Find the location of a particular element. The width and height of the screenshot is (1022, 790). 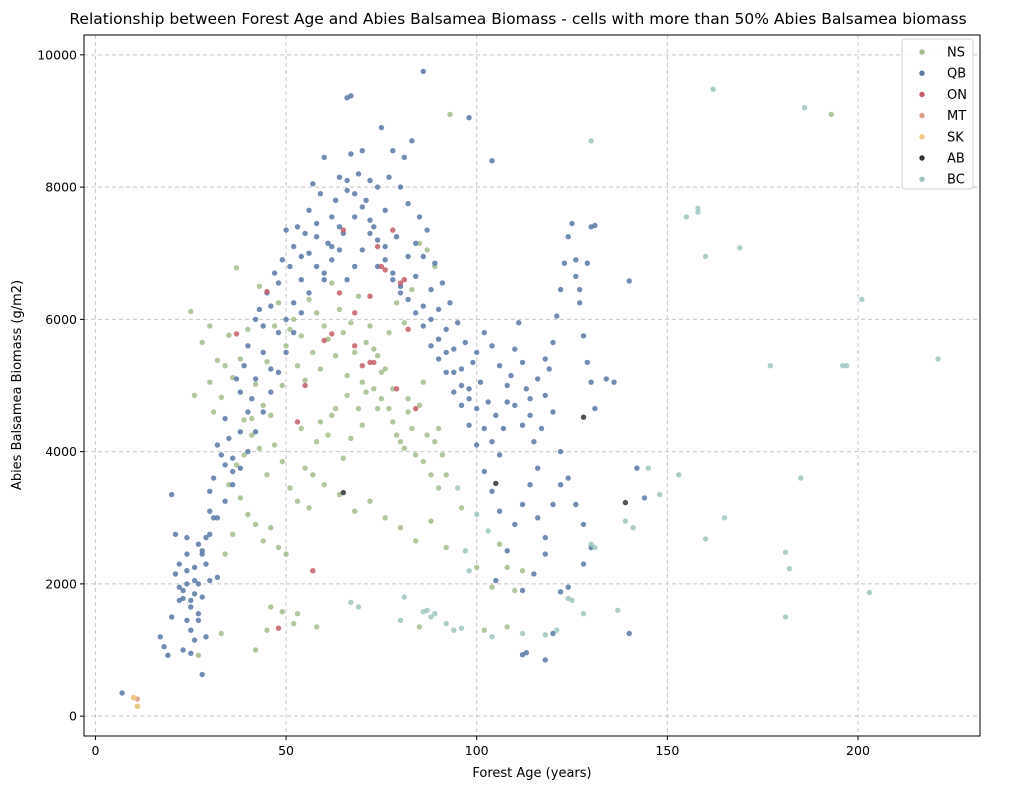

x-tick-label: 100 is located at coordinates (477, 750).